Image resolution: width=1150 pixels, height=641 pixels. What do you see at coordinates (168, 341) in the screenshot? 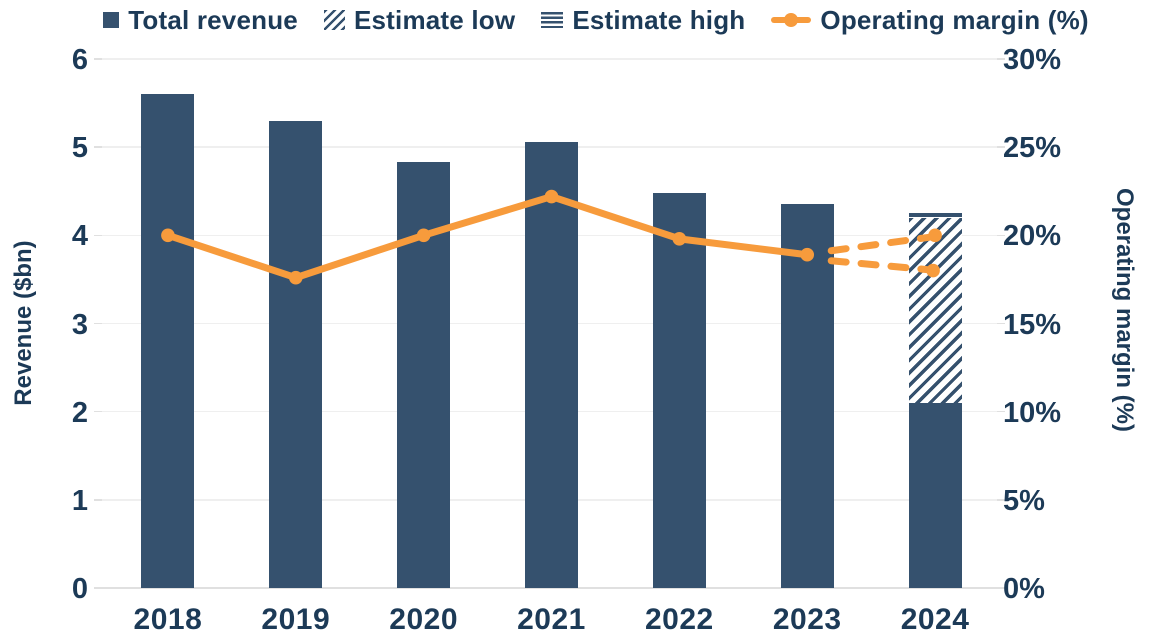
I see `revenue-bar-2018` at bounding box center [168, 341].